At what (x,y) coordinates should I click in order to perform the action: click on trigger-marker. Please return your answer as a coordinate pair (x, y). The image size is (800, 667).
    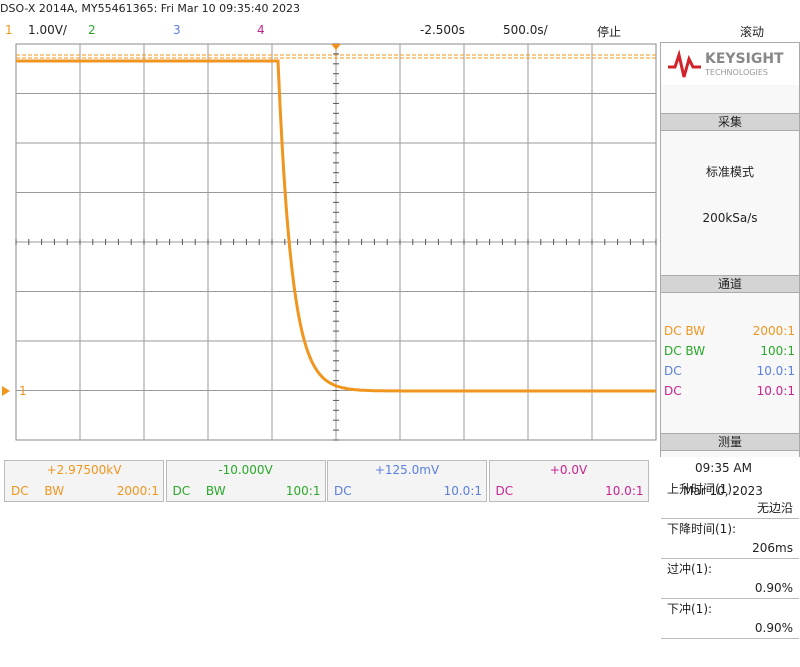
    Looking at the image, I should click on (336, 47).